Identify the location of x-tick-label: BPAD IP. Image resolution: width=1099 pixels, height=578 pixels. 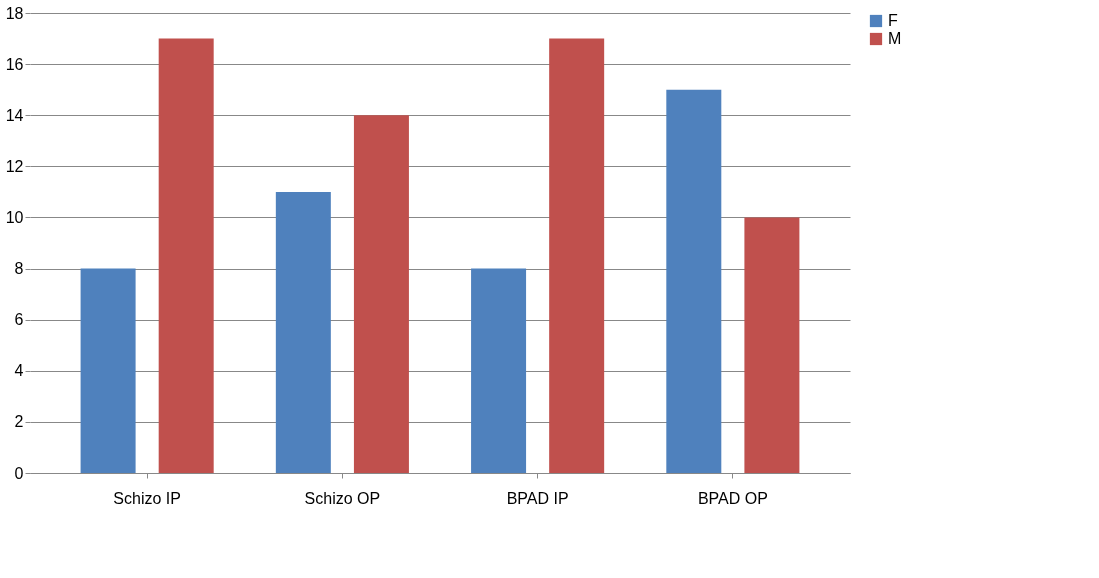
(537, 498).